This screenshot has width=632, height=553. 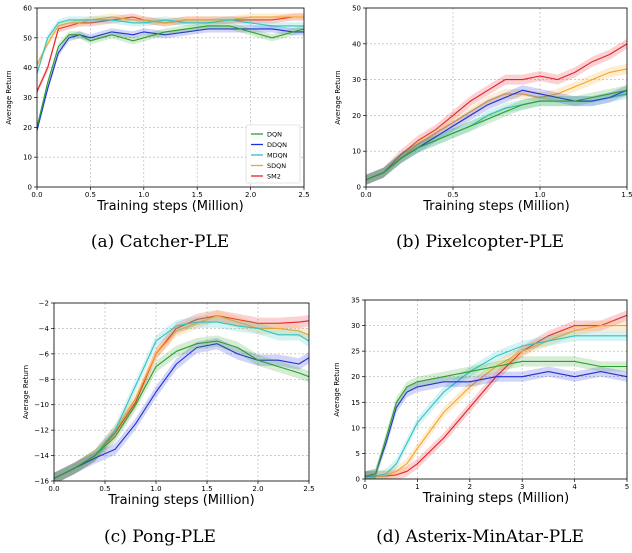 I want to click on legend-label-ddqn: DDQN, so click(x=277, y=145).